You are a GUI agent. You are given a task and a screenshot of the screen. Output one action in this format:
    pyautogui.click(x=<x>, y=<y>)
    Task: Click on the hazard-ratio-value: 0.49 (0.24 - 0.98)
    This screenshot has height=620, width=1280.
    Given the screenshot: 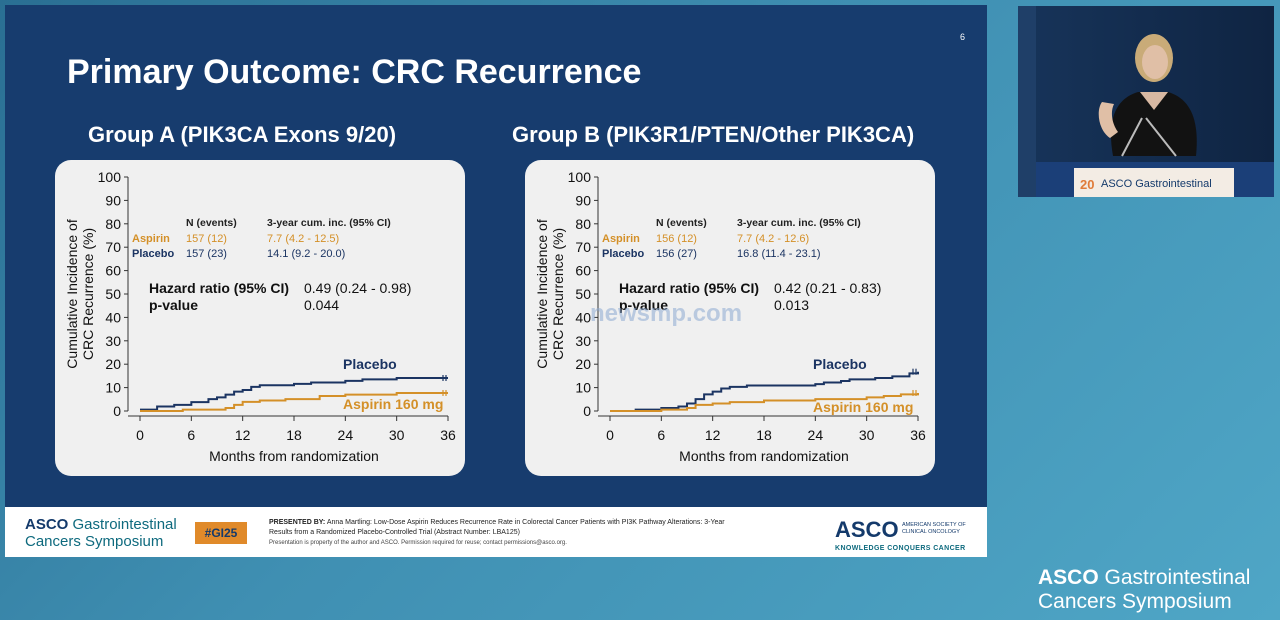 What is the action you would take?
    pyautogui.click(x=358, y=288)
    